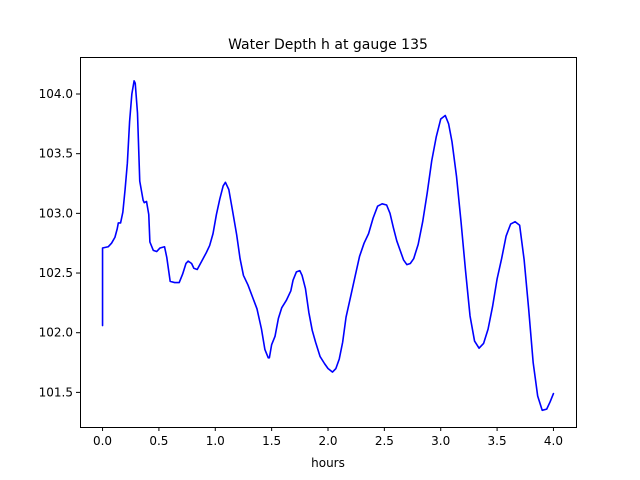 The image size is (640, 480). Describe the element at coordinates (56, 273) in the screenshot. I see `y-tick-label: 102.5` at that location.